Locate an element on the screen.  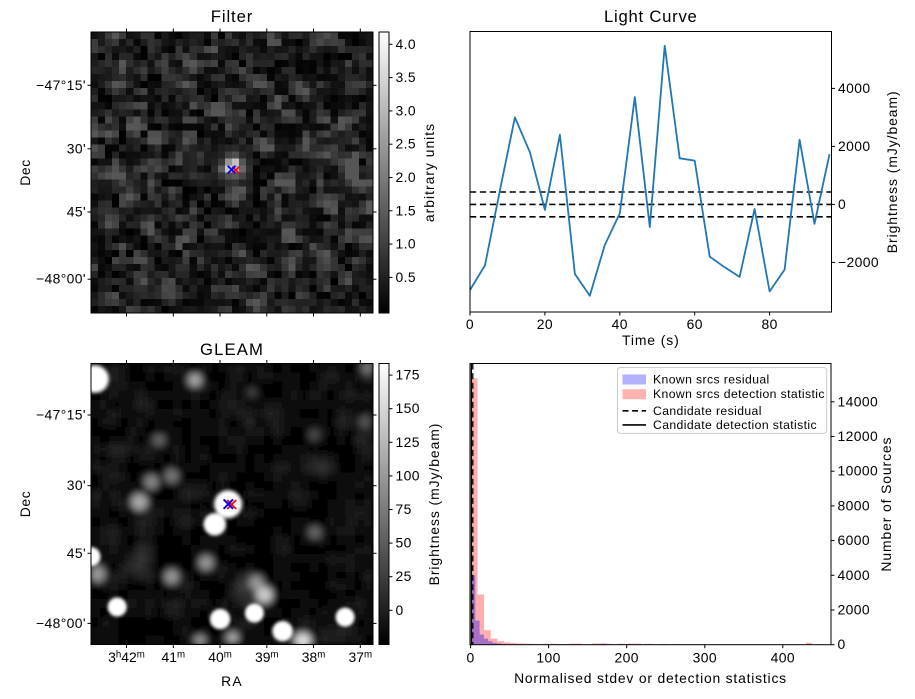
svg-text: arbitrary units is located at coordinates (429, 172).